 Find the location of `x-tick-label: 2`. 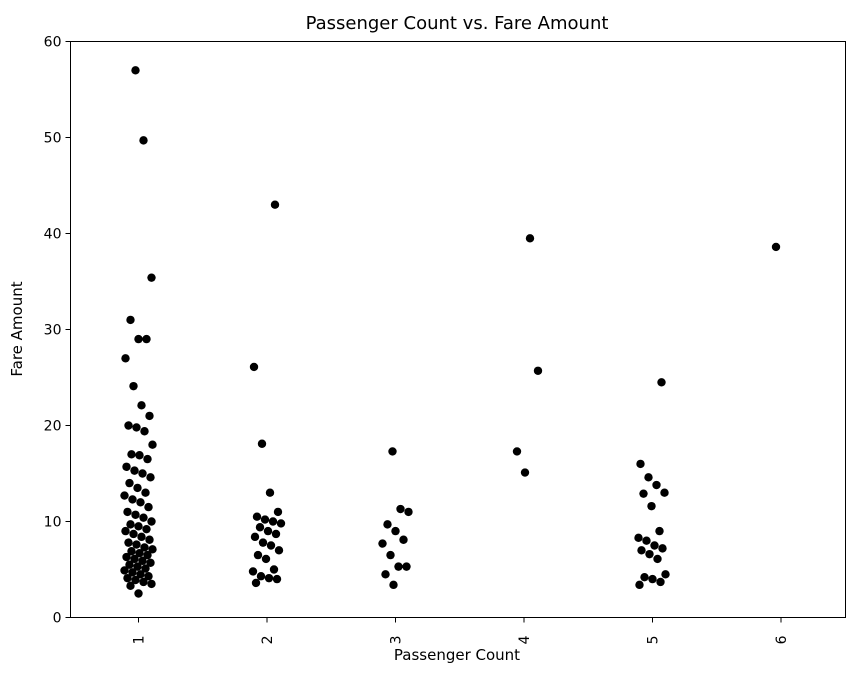

x-tick-label: 2 is located at coordinates (268, 640).